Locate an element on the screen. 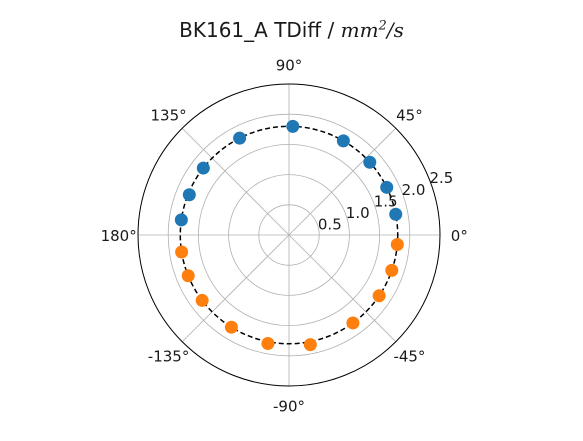  chart-title: BK161_A TDiff / mm2/s is located at coordinates (291, 30).